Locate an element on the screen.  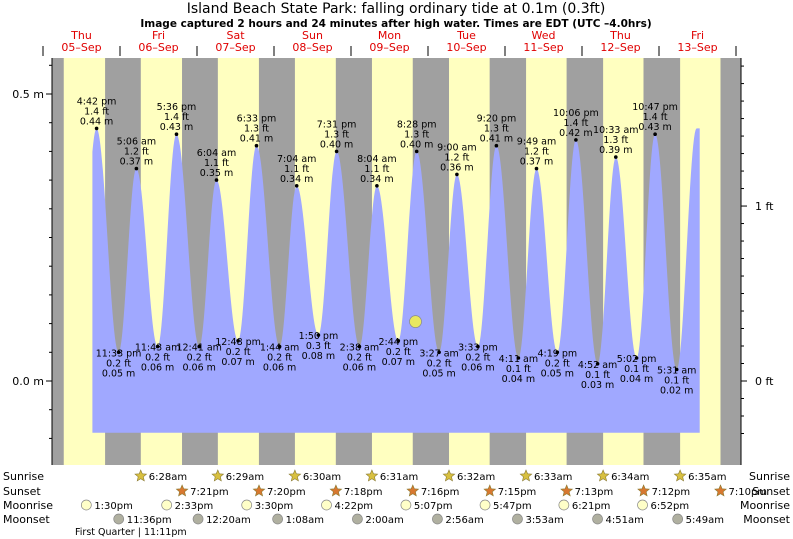
high-tide-text: 0.34 m is located at coordinates (296, 179).